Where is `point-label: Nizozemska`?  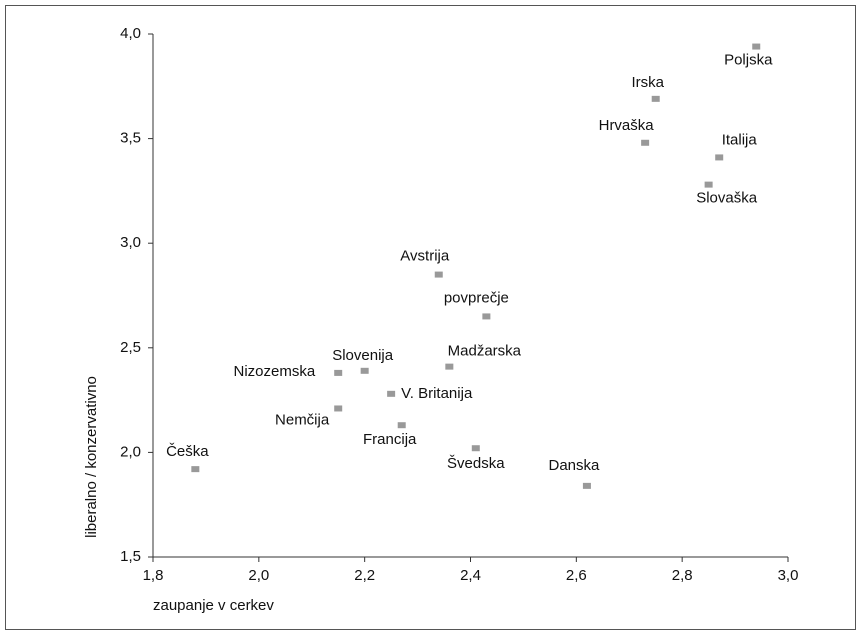
point-label: Nizozemska is located at coordinates (275, 371).